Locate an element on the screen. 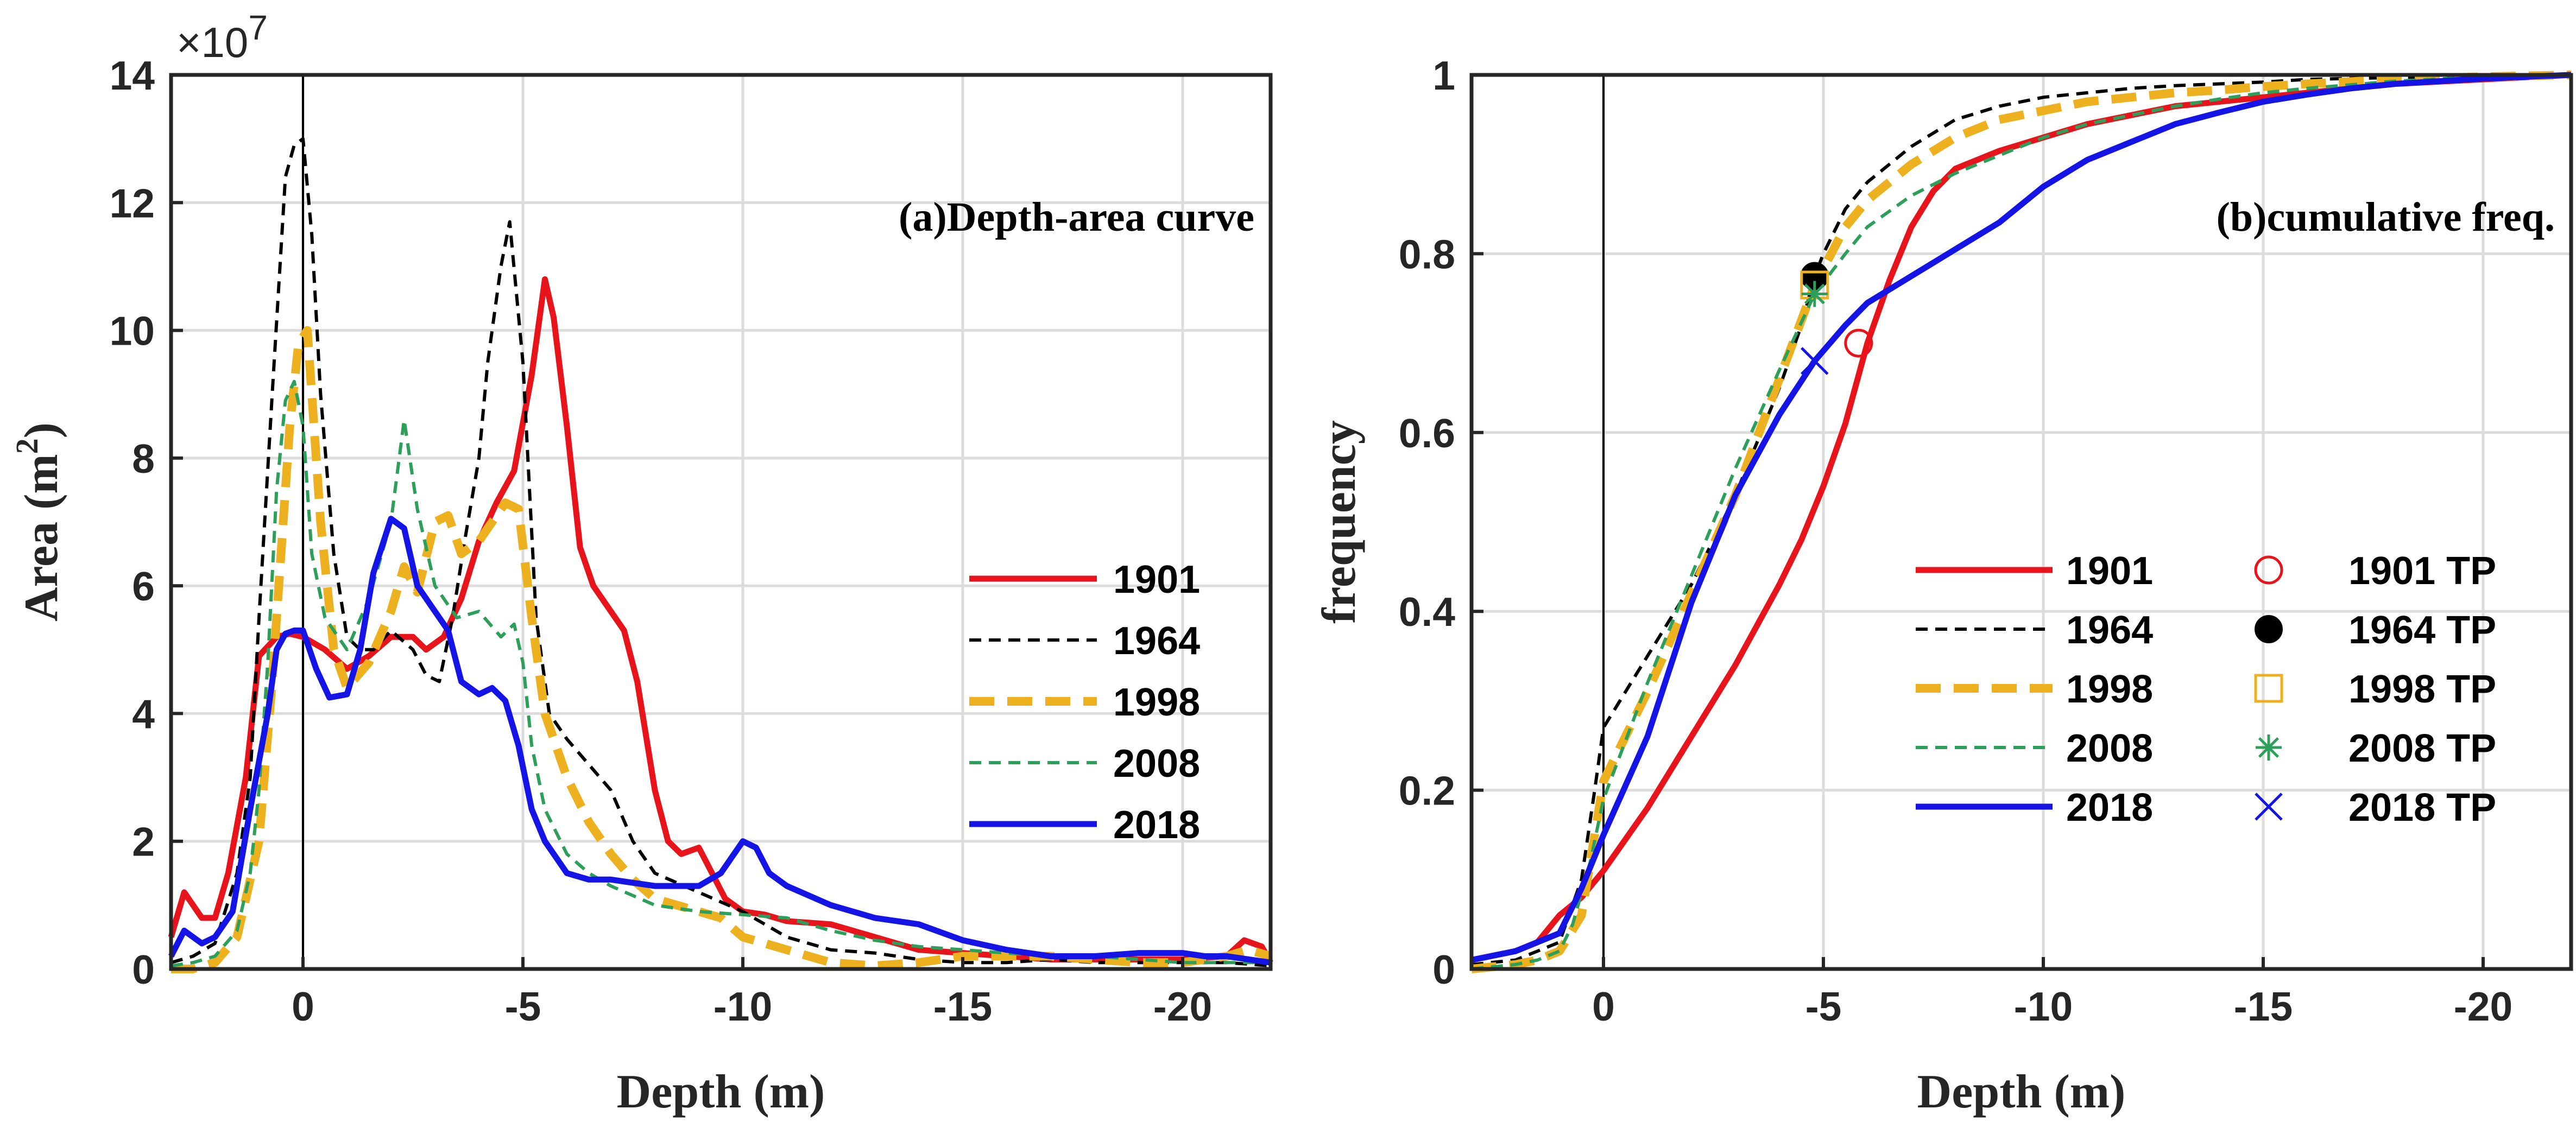  legend-label-2008-TP: 2008 TP is located at coordinates (2422, 749).